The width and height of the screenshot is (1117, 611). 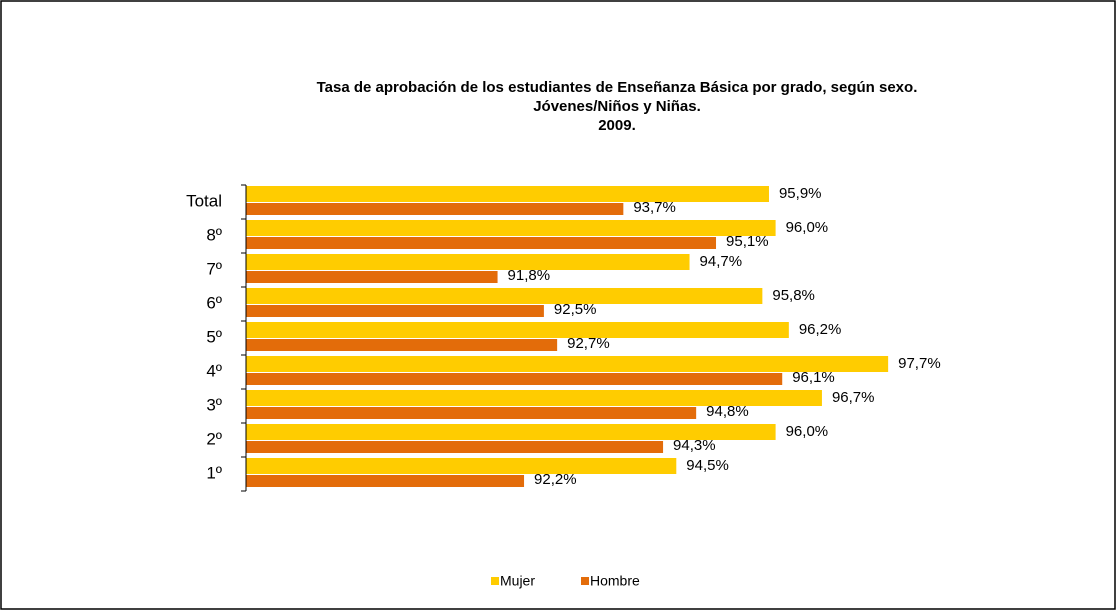 What do you see at coordinates (575, 309) in the screenshot?
I see `data-label: 92,5%` at bounding box center [575, 309].